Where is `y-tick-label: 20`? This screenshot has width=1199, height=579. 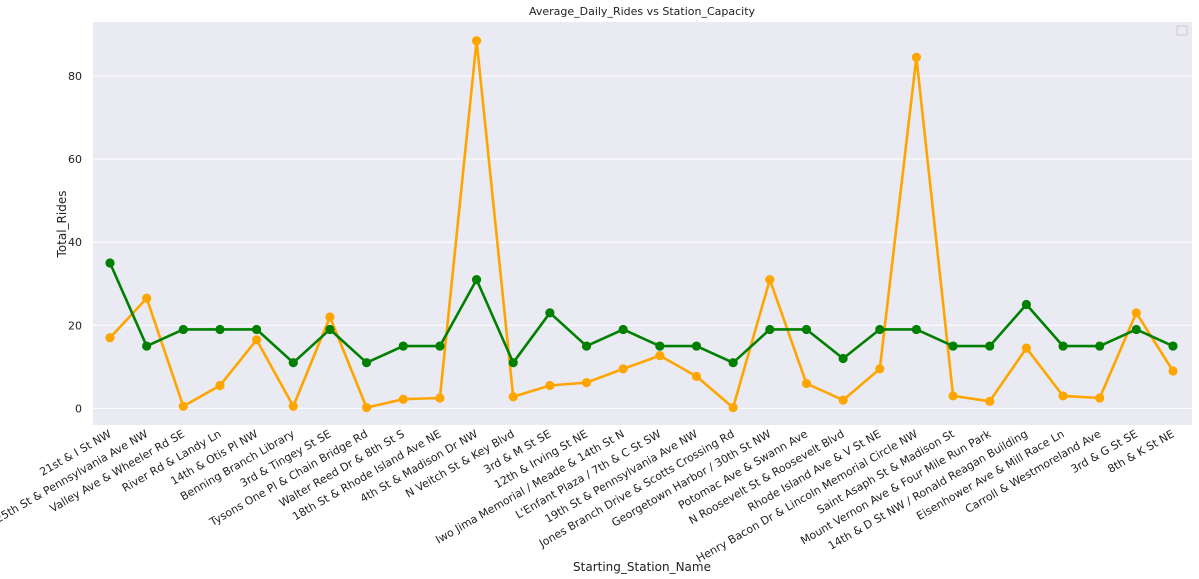 y-tick-label: 20 is located at coordinates (75, 325).